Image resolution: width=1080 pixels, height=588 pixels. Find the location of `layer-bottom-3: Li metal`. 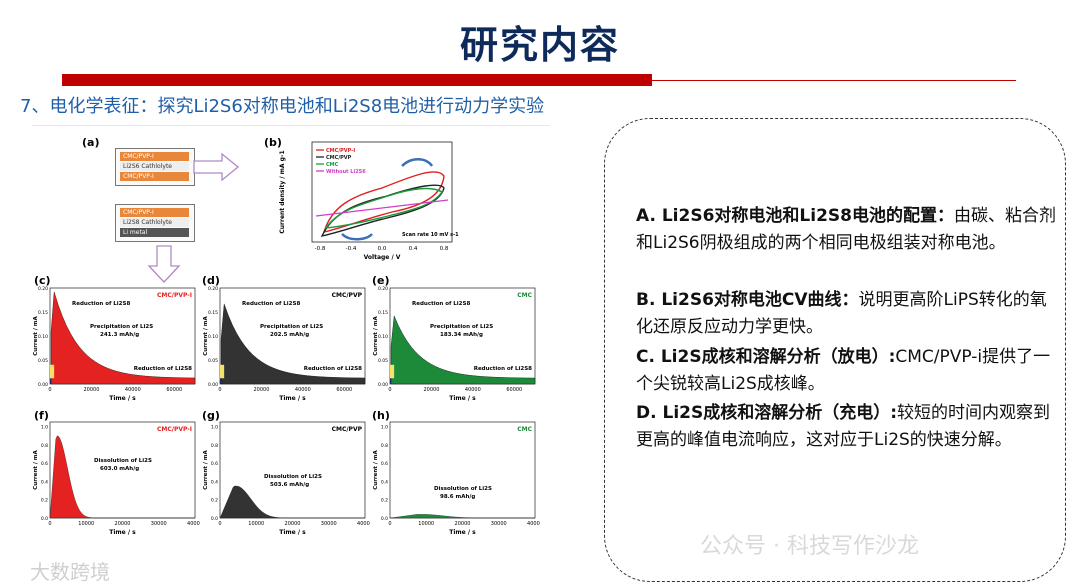

layer-bottom-3: Li metal is located at coordinates (154, 232).